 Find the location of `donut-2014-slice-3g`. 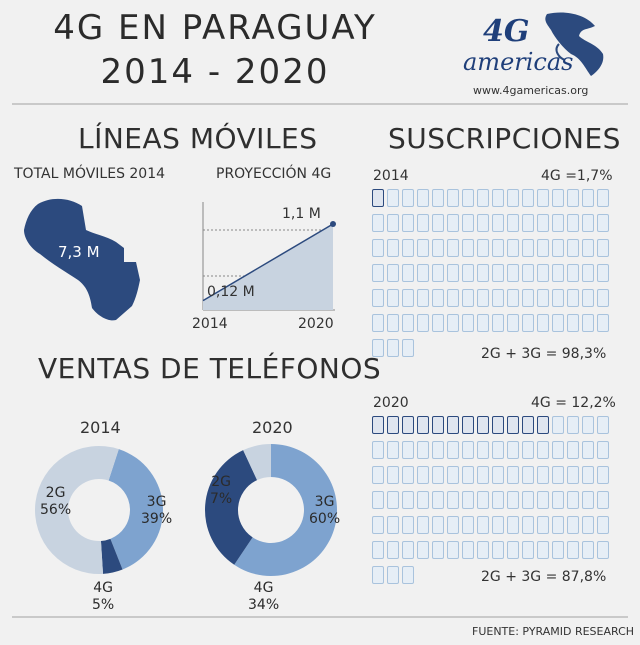

donut-2014-slice-3g is located at coordinates (135, 509).